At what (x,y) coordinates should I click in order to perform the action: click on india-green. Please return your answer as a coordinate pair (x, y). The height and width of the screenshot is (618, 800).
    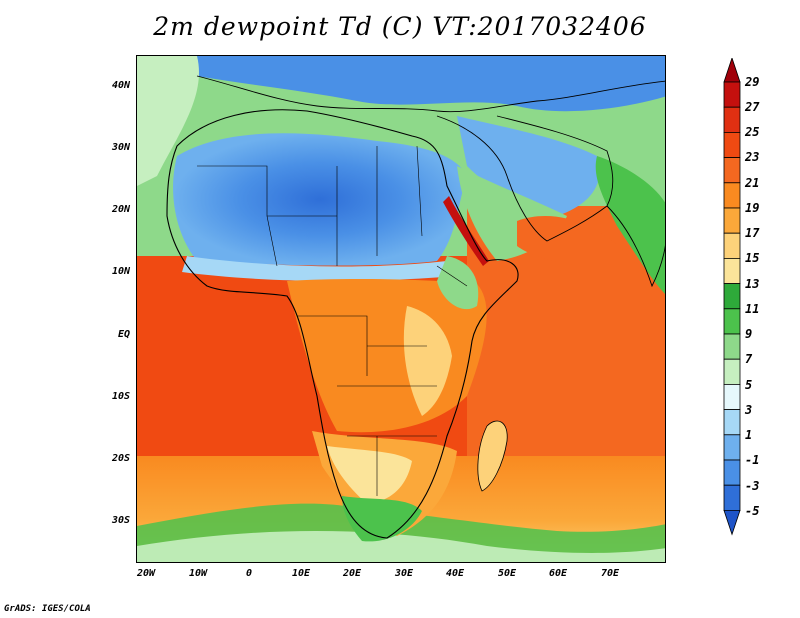
    Looking at the image, I should click on (630, 225).